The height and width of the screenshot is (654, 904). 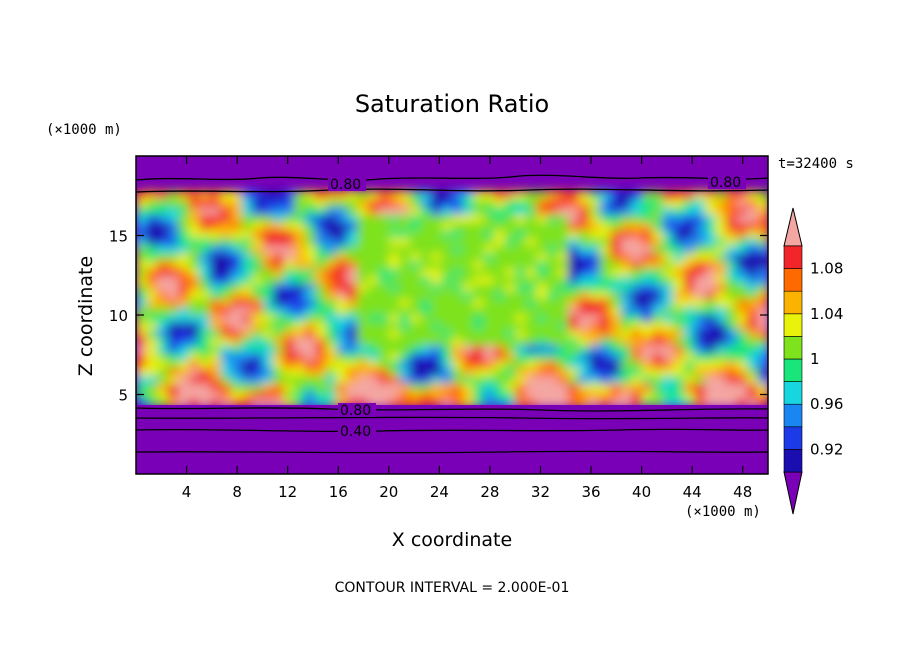 I want to click on x-tick-label: 24, so click(x=439, y=492).